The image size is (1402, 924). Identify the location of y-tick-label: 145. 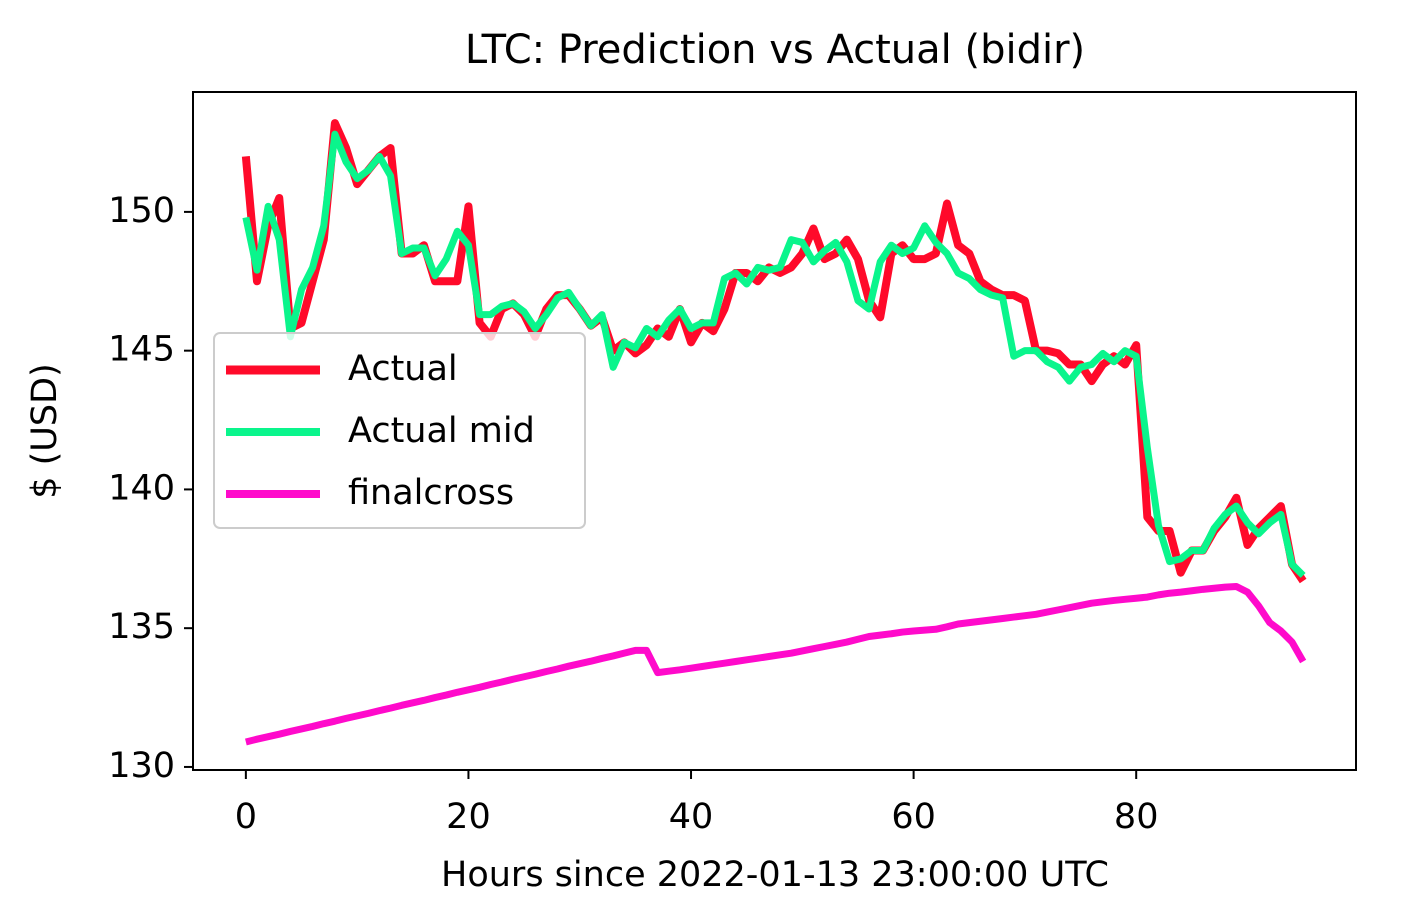
(141, 350).